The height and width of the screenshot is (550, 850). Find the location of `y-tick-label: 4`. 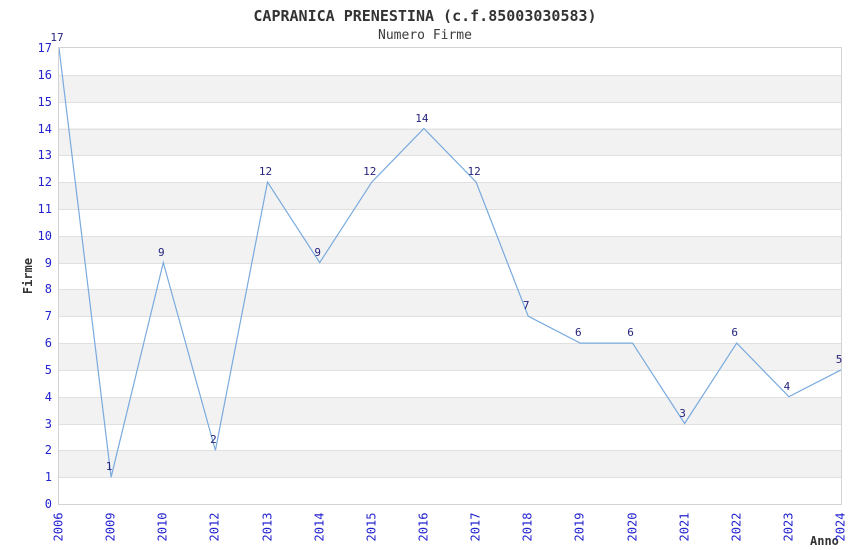

y-tick-label: 4 is located at coordinates (48, 396).